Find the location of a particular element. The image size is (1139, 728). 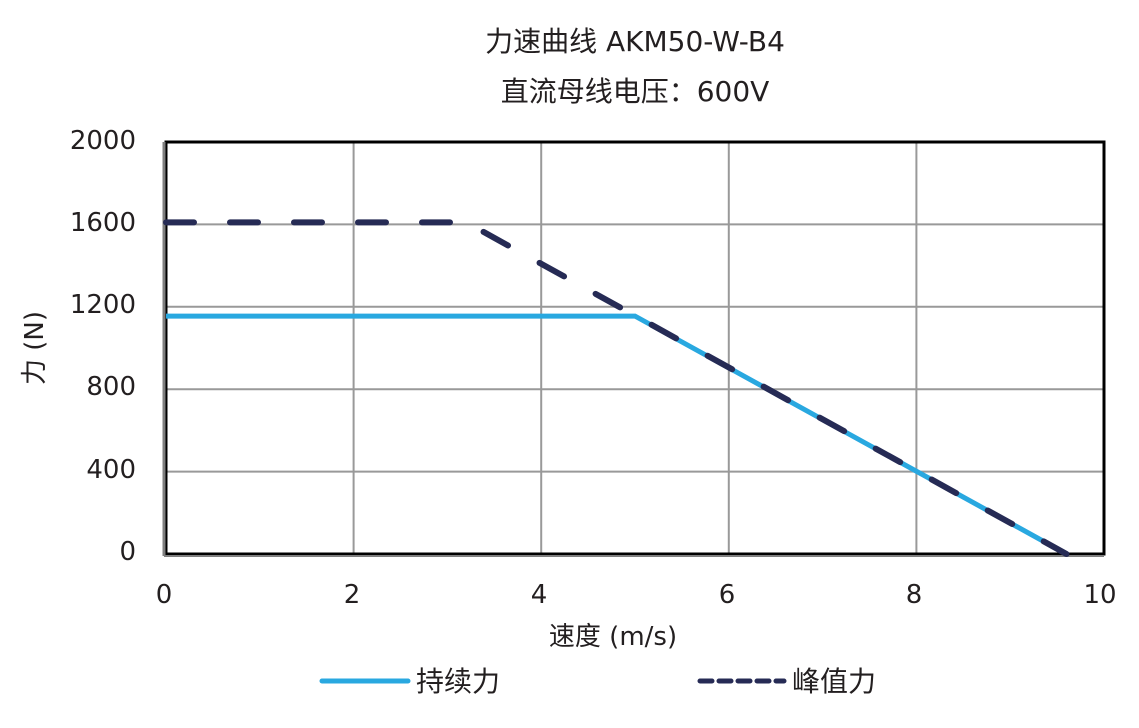

x-tick-4: 4 is located at coordinates (539, 595).